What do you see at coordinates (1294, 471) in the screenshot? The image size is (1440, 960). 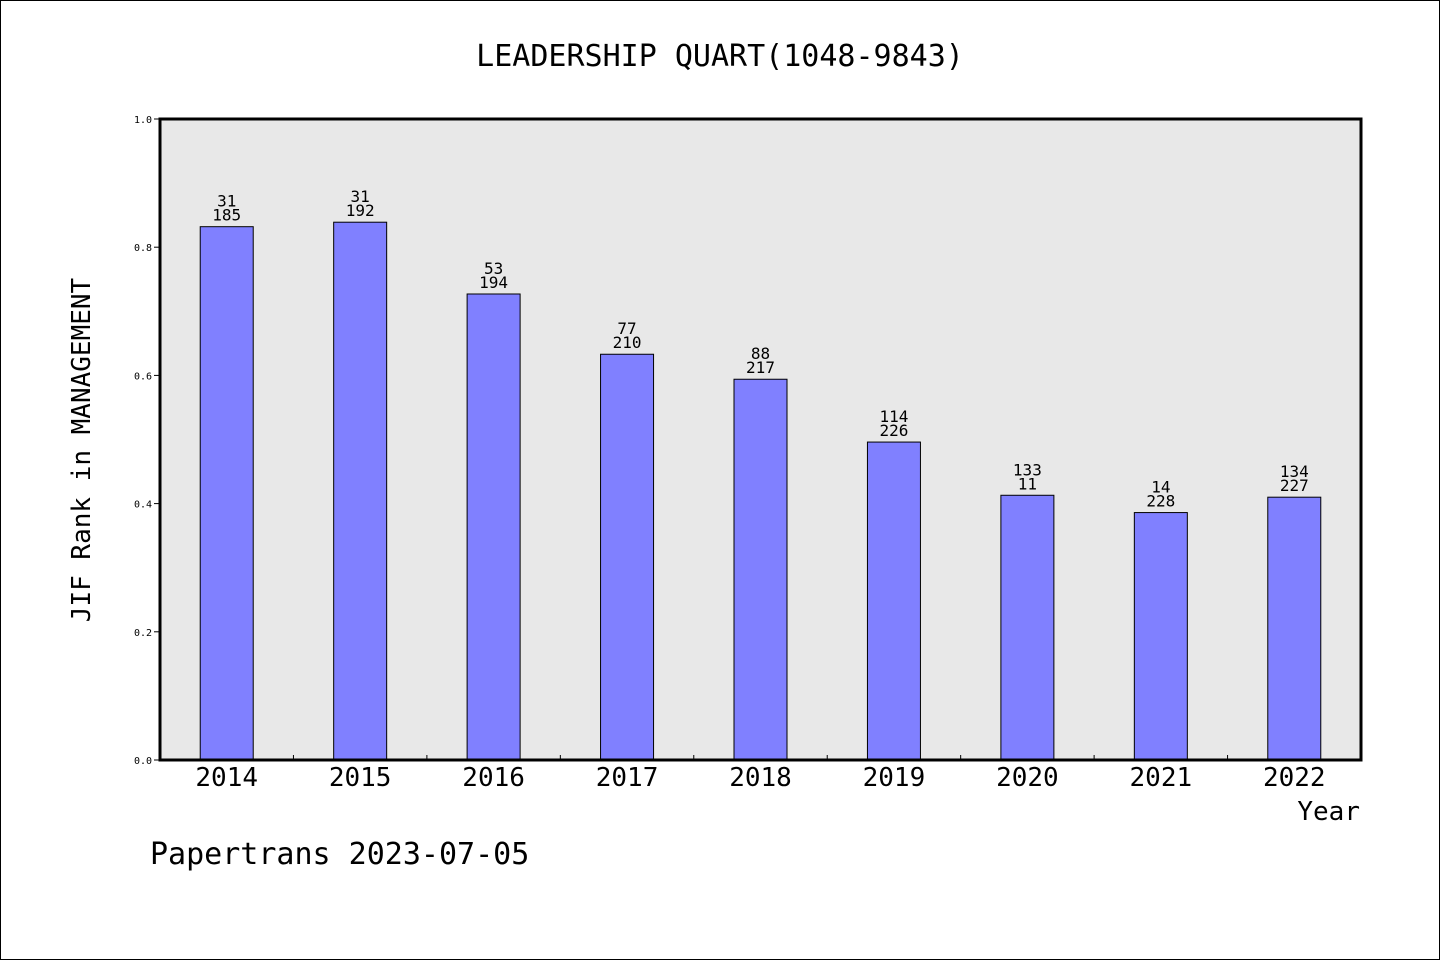 I see `rank-label-2022: 134` at bounding box center [1294, 471].